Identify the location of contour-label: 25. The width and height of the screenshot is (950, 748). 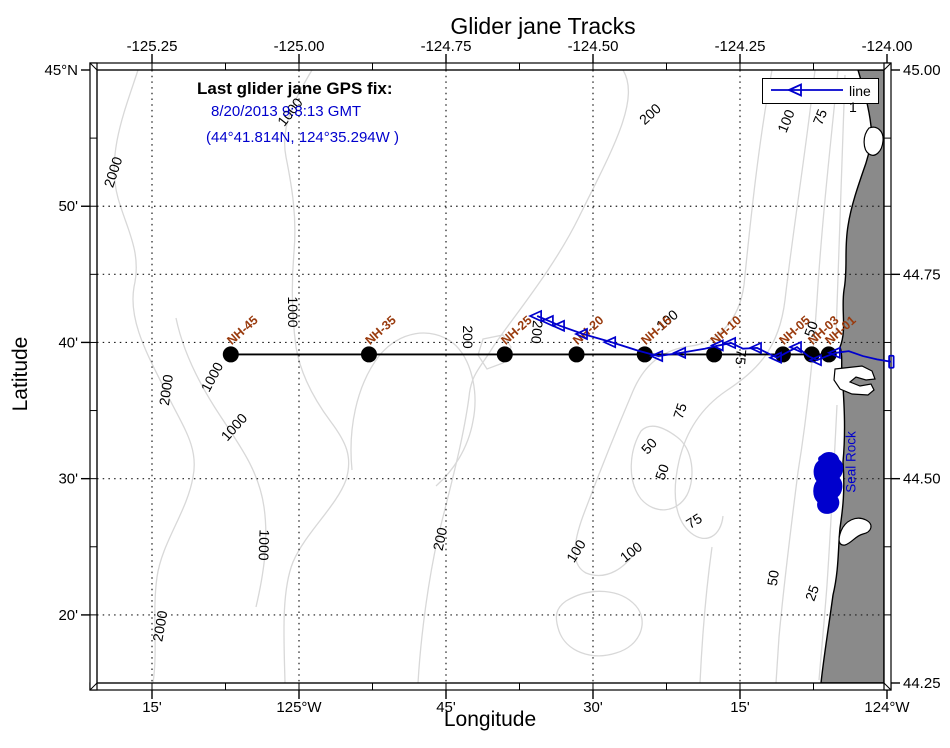
(812, 593).